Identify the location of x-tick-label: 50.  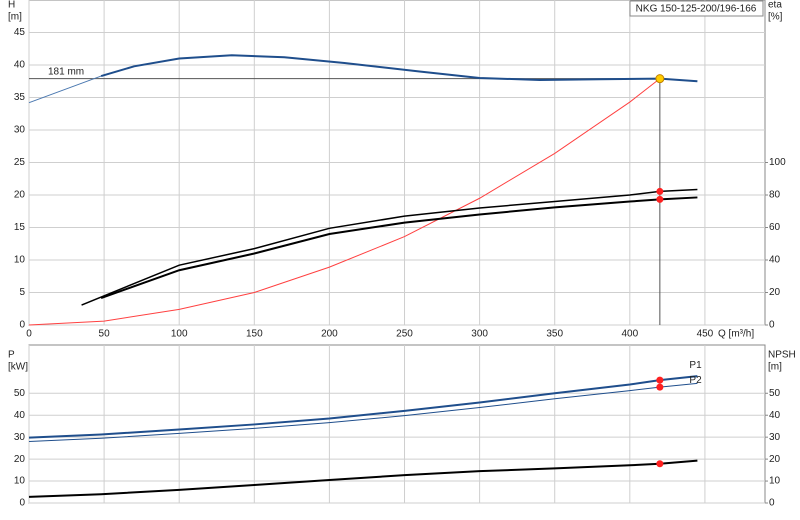
(105, 334).